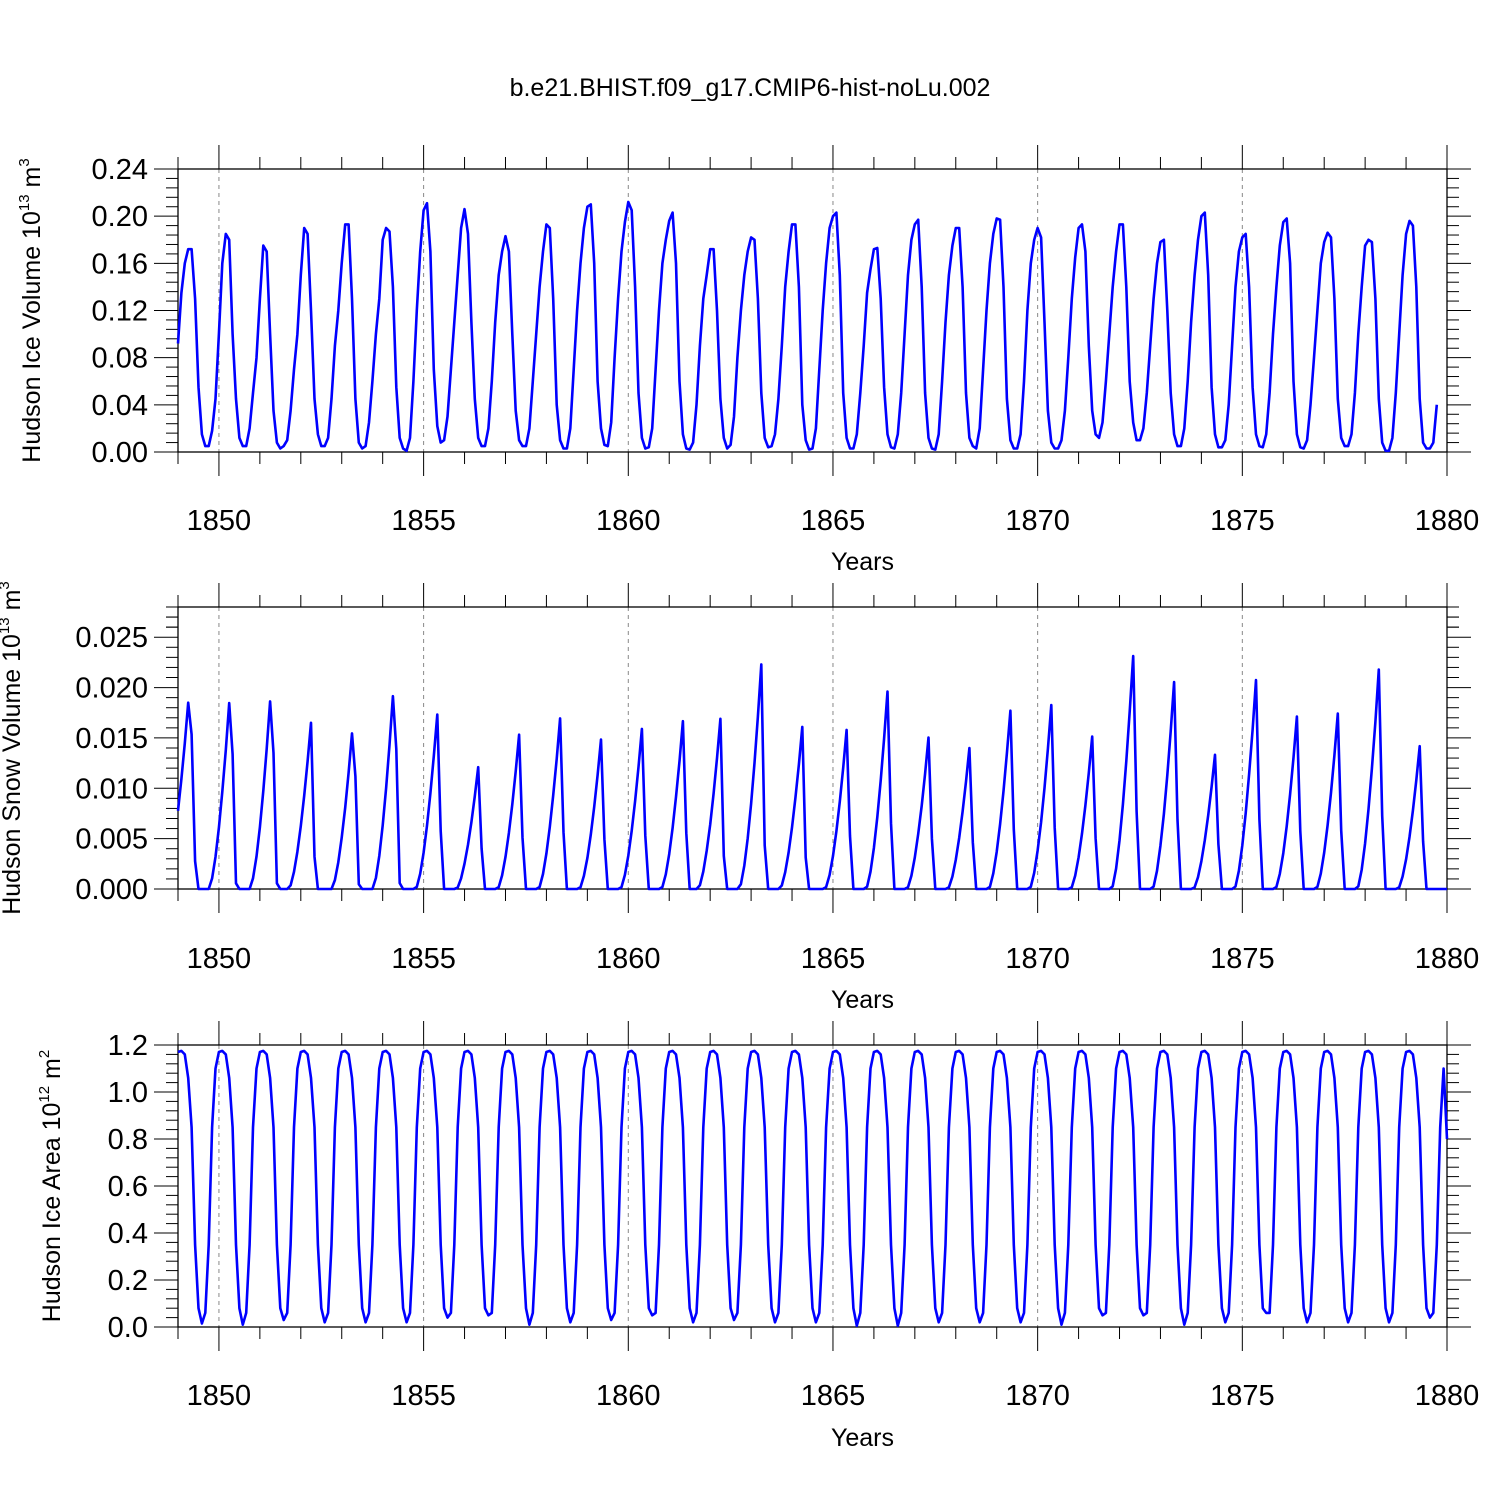  What do you see at coordinates (120, 406) in the screenshot?
I see `y-tick-label: 0.04` at bounding box center [120, 406].